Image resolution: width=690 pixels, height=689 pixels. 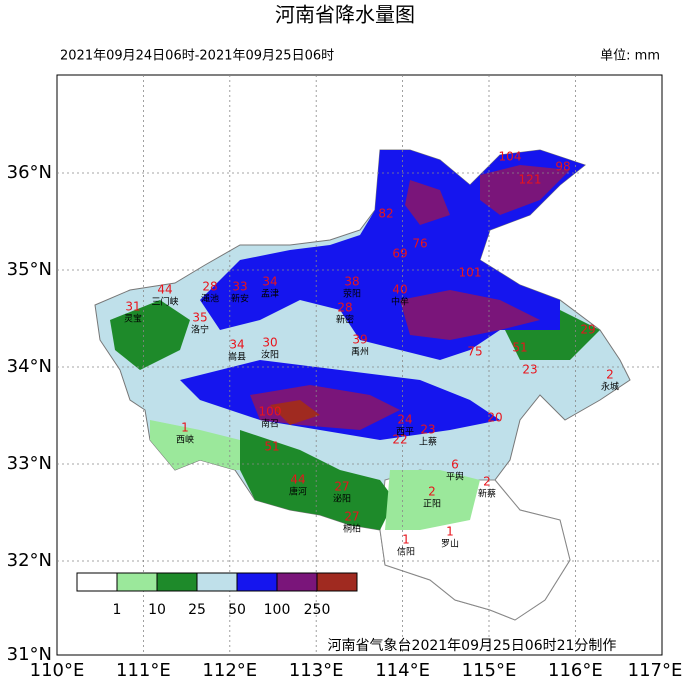 I want to click on station-name: 罗山, so click(x=450, y=544).